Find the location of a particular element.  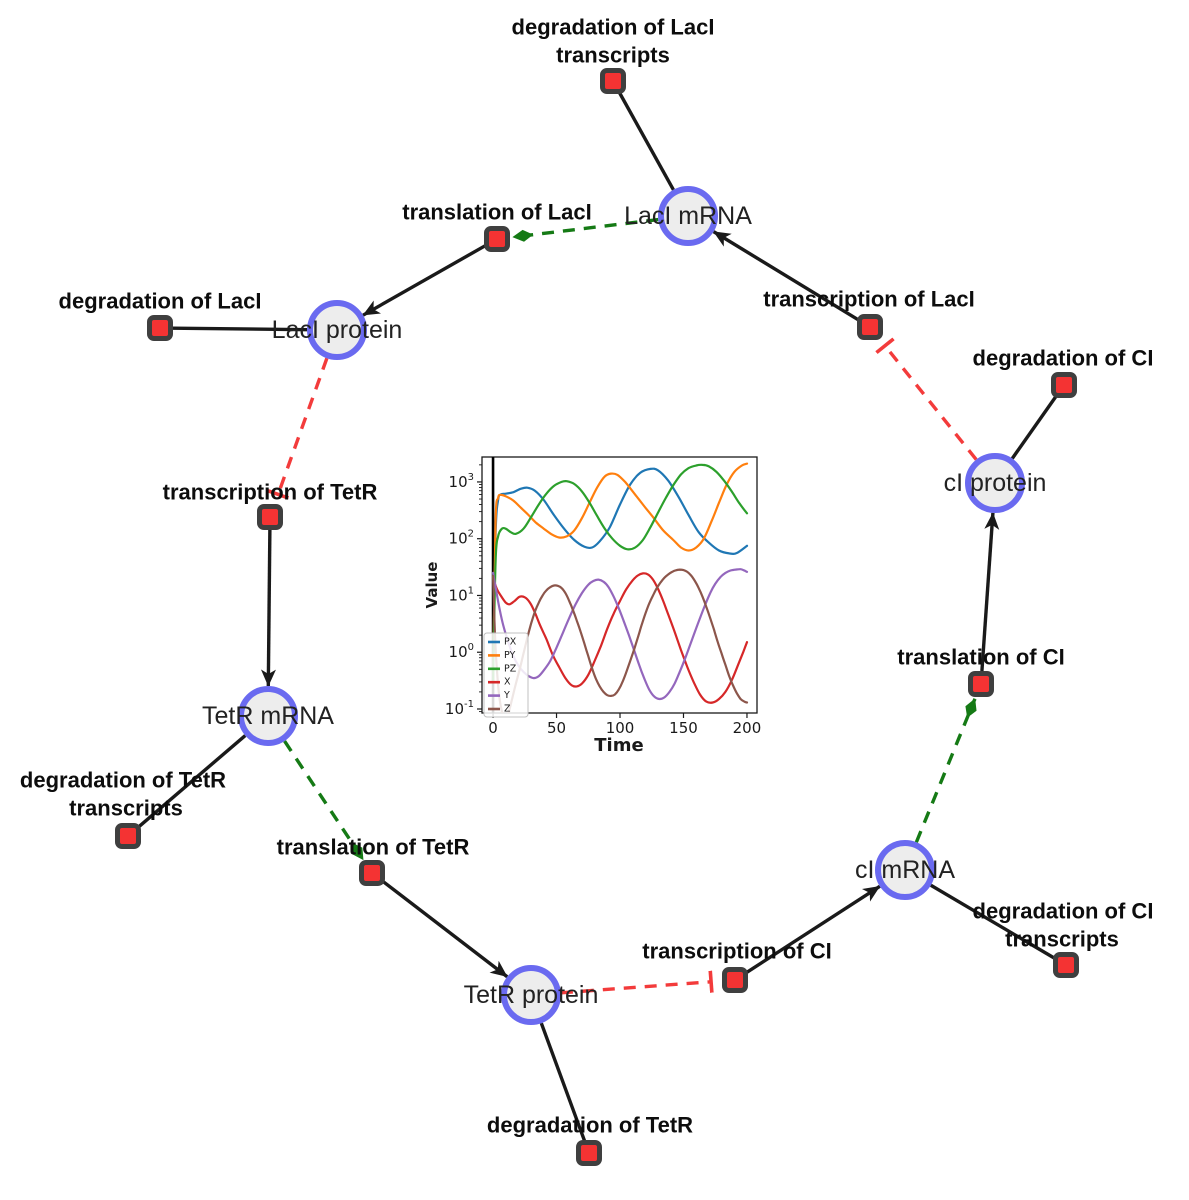

reaction-label-translation-ci-line1: translation of CI is located at coordinates (980, 657).